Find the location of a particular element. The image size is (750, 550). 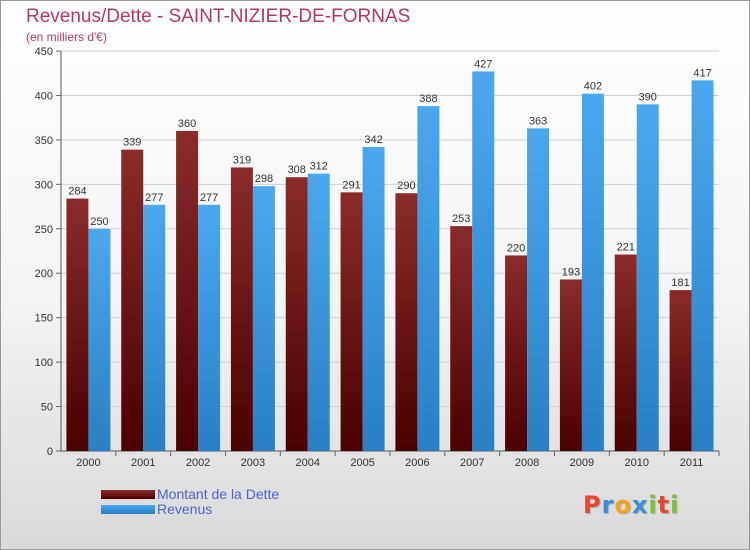

value-label: 402 is located at coordinates (593, 87).